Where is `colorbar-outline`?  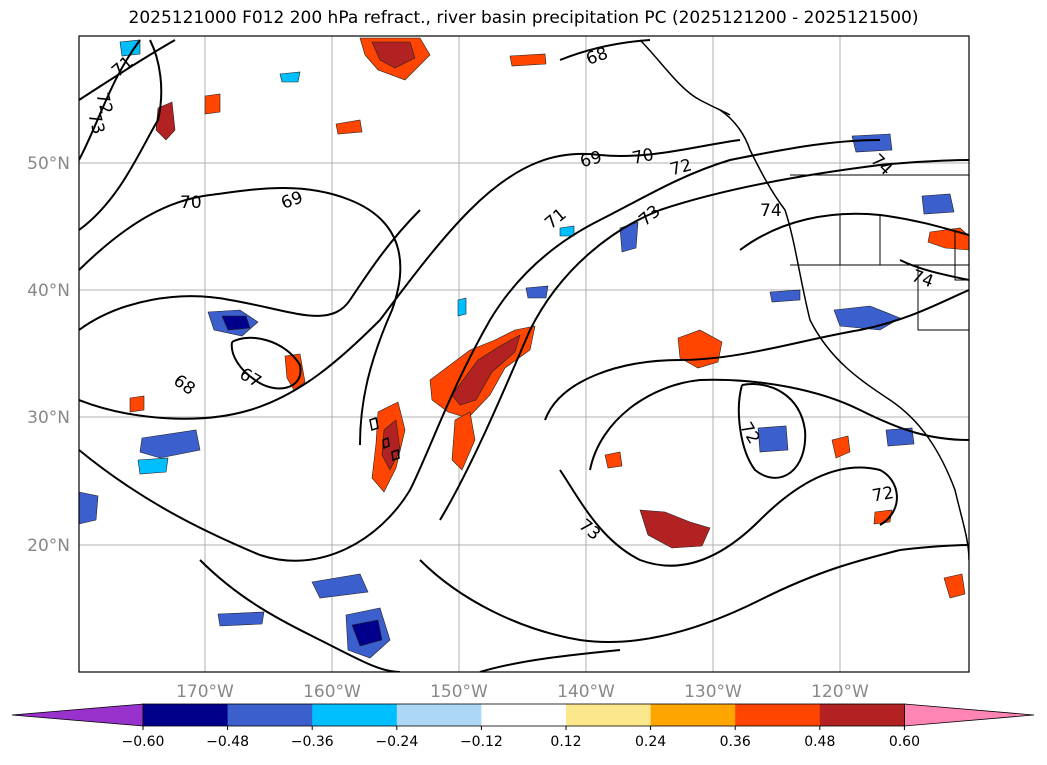
colorbar-outline is located at coordinates (523, 715).